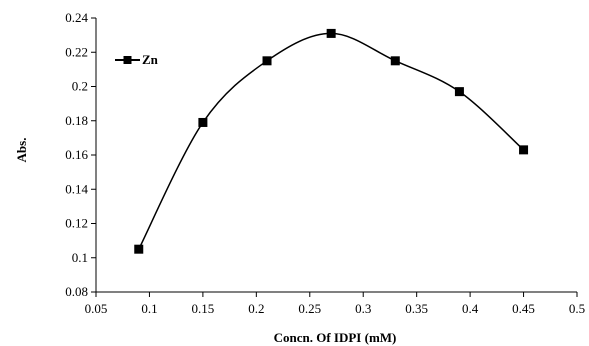 The width and height of the screenshot is (589, 346). What do you see at coordinates (416, 308) in the screenshot?
I see `x-tick-label: 0.35` at bounding box center [416, 308].